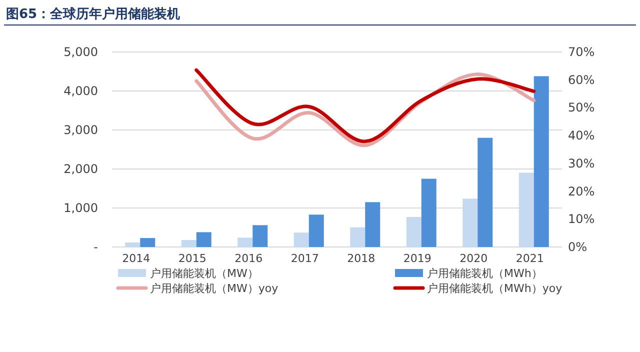  I want to click on y-tick-label: -, so click(96, 247).